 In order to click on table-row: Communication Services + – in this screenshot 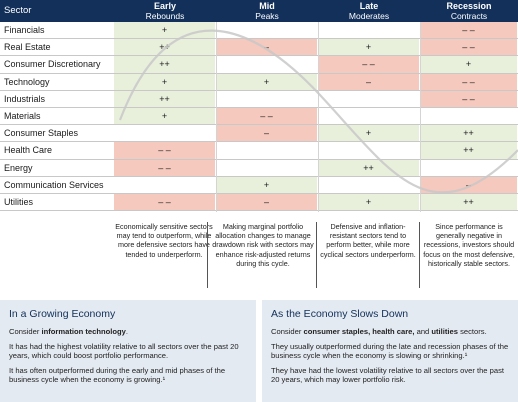, I will do `click(259, 185)`.